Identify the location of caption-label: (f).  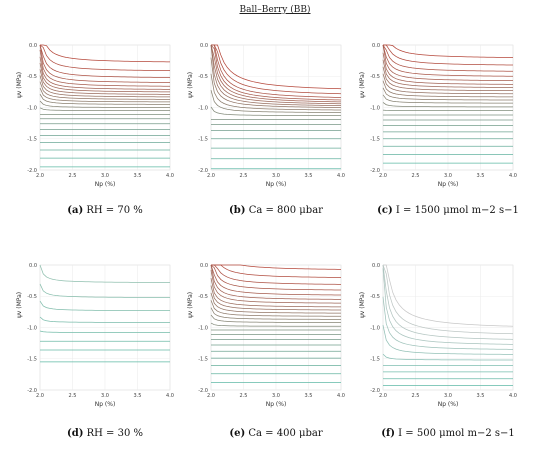
(388, 433).